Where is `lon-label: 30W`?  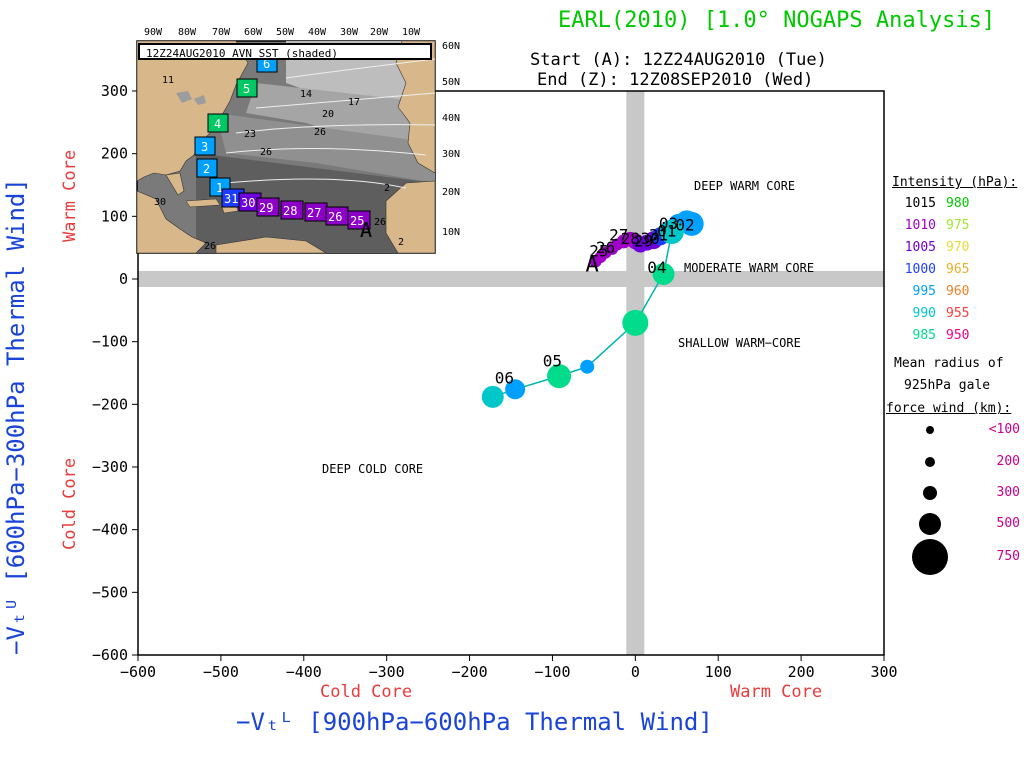
lon-label: 30W is located at coordinates (349, 32).